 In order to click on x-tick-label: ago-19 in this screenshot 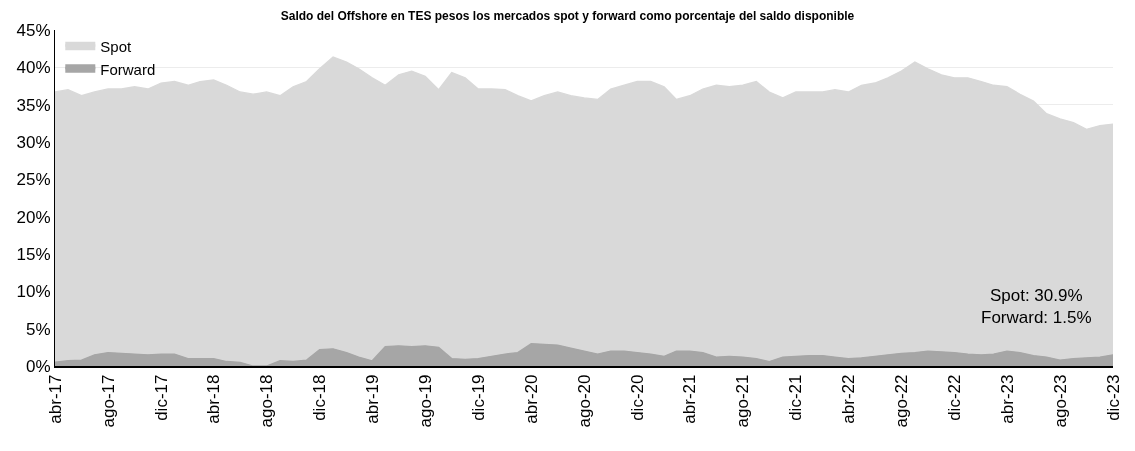, I will do `click(425, 401)`.